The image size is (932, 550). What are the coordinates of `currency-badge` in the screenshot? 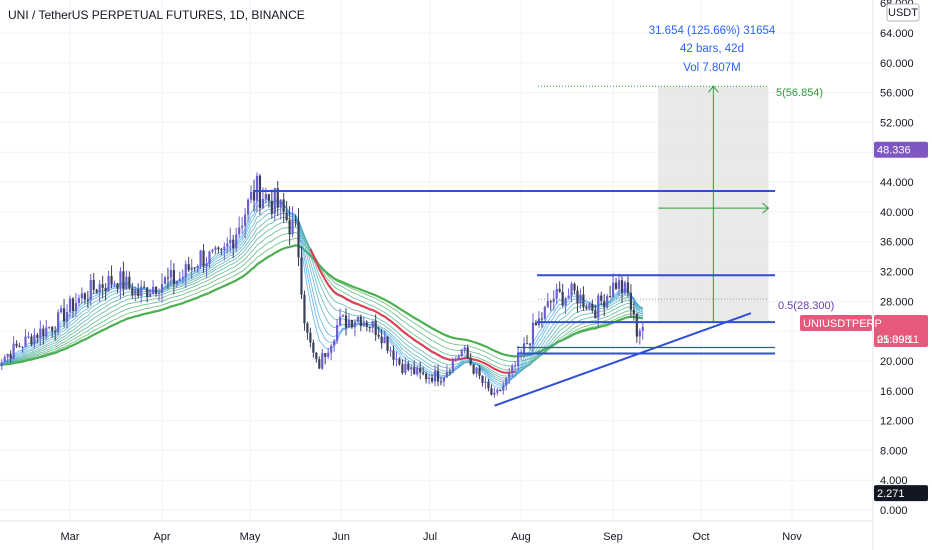 It's located at (903, 12).